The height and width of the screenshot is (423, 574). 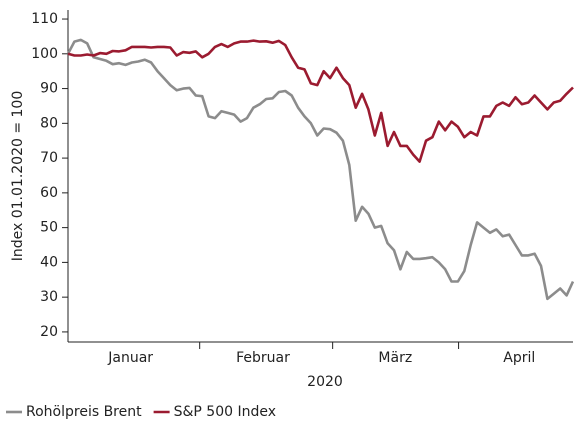 I want to click on x-tick-label: Februar, so click(x=263, y=358).